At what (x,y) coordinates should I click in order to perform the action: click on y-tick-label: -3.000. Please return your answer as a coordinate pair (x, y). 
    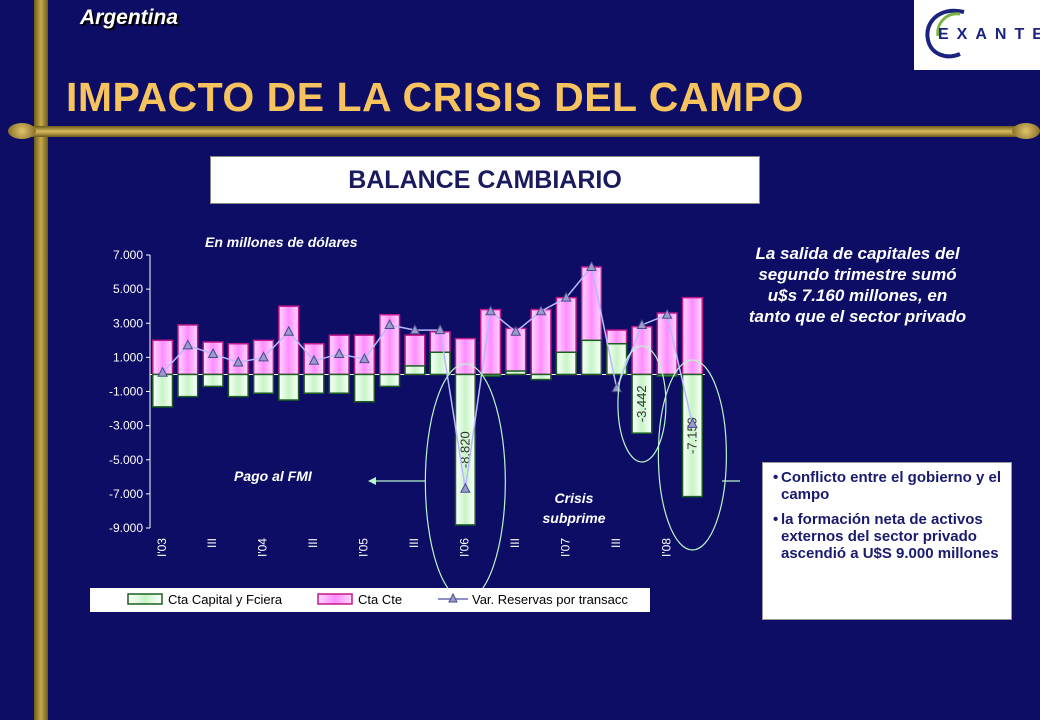
    Looking at the image, I should click on (126, 426).